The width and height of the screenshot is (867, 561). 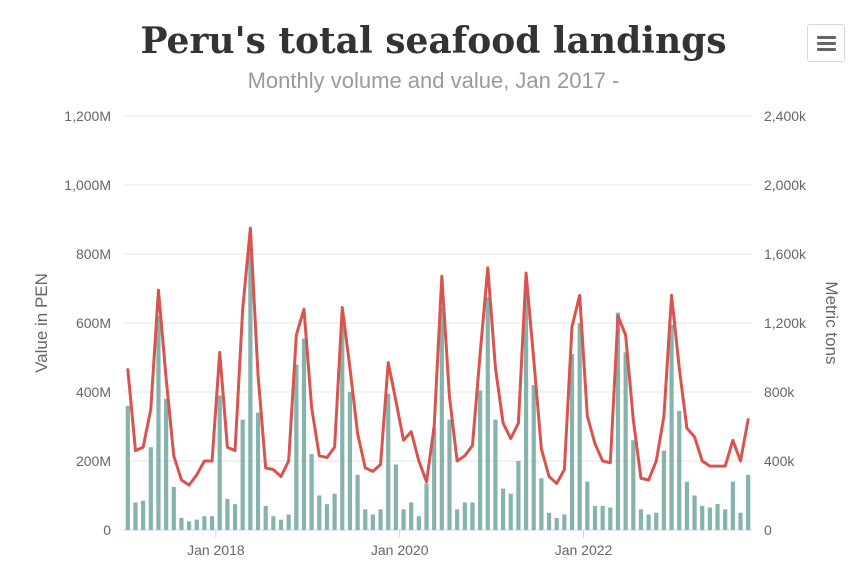 What do you see at coordinates (768, 530) in the screenshot?
I see `y-right-tick-label: 0` at bounding box center [768, 530].